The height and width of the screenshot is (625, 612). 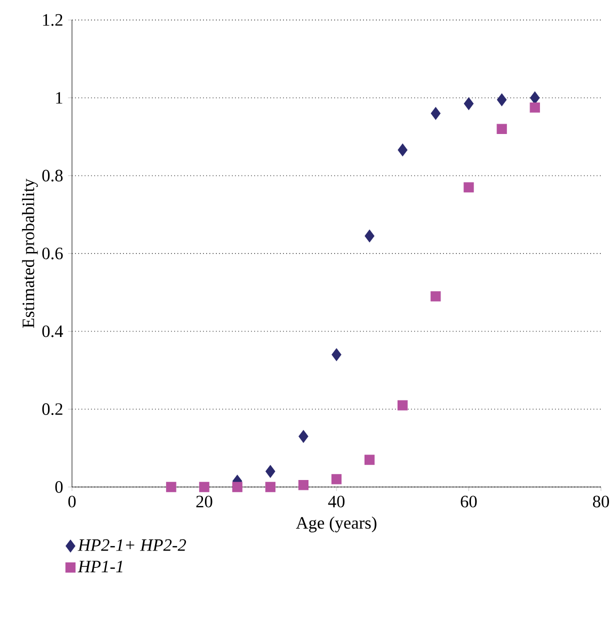 What do you see at coordinates (30, 253) in the screenshot?
I see `y-axis-title: Estimated probability` at bounding box center [30, 253].